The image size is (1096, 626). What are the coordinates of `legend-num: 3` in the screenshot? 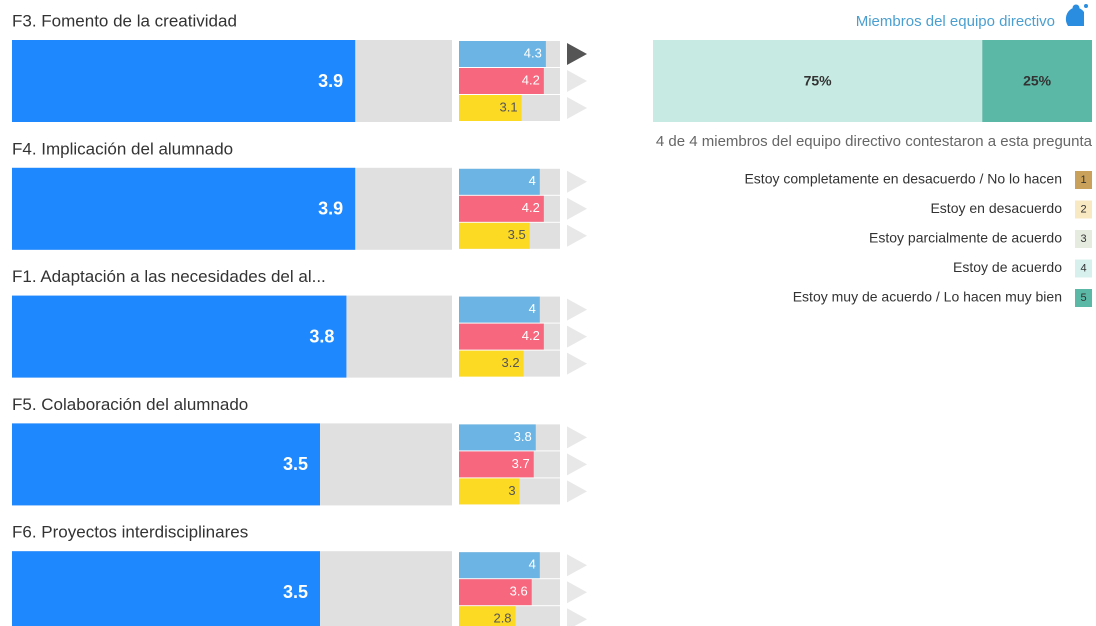 It's located at (1083, 239).